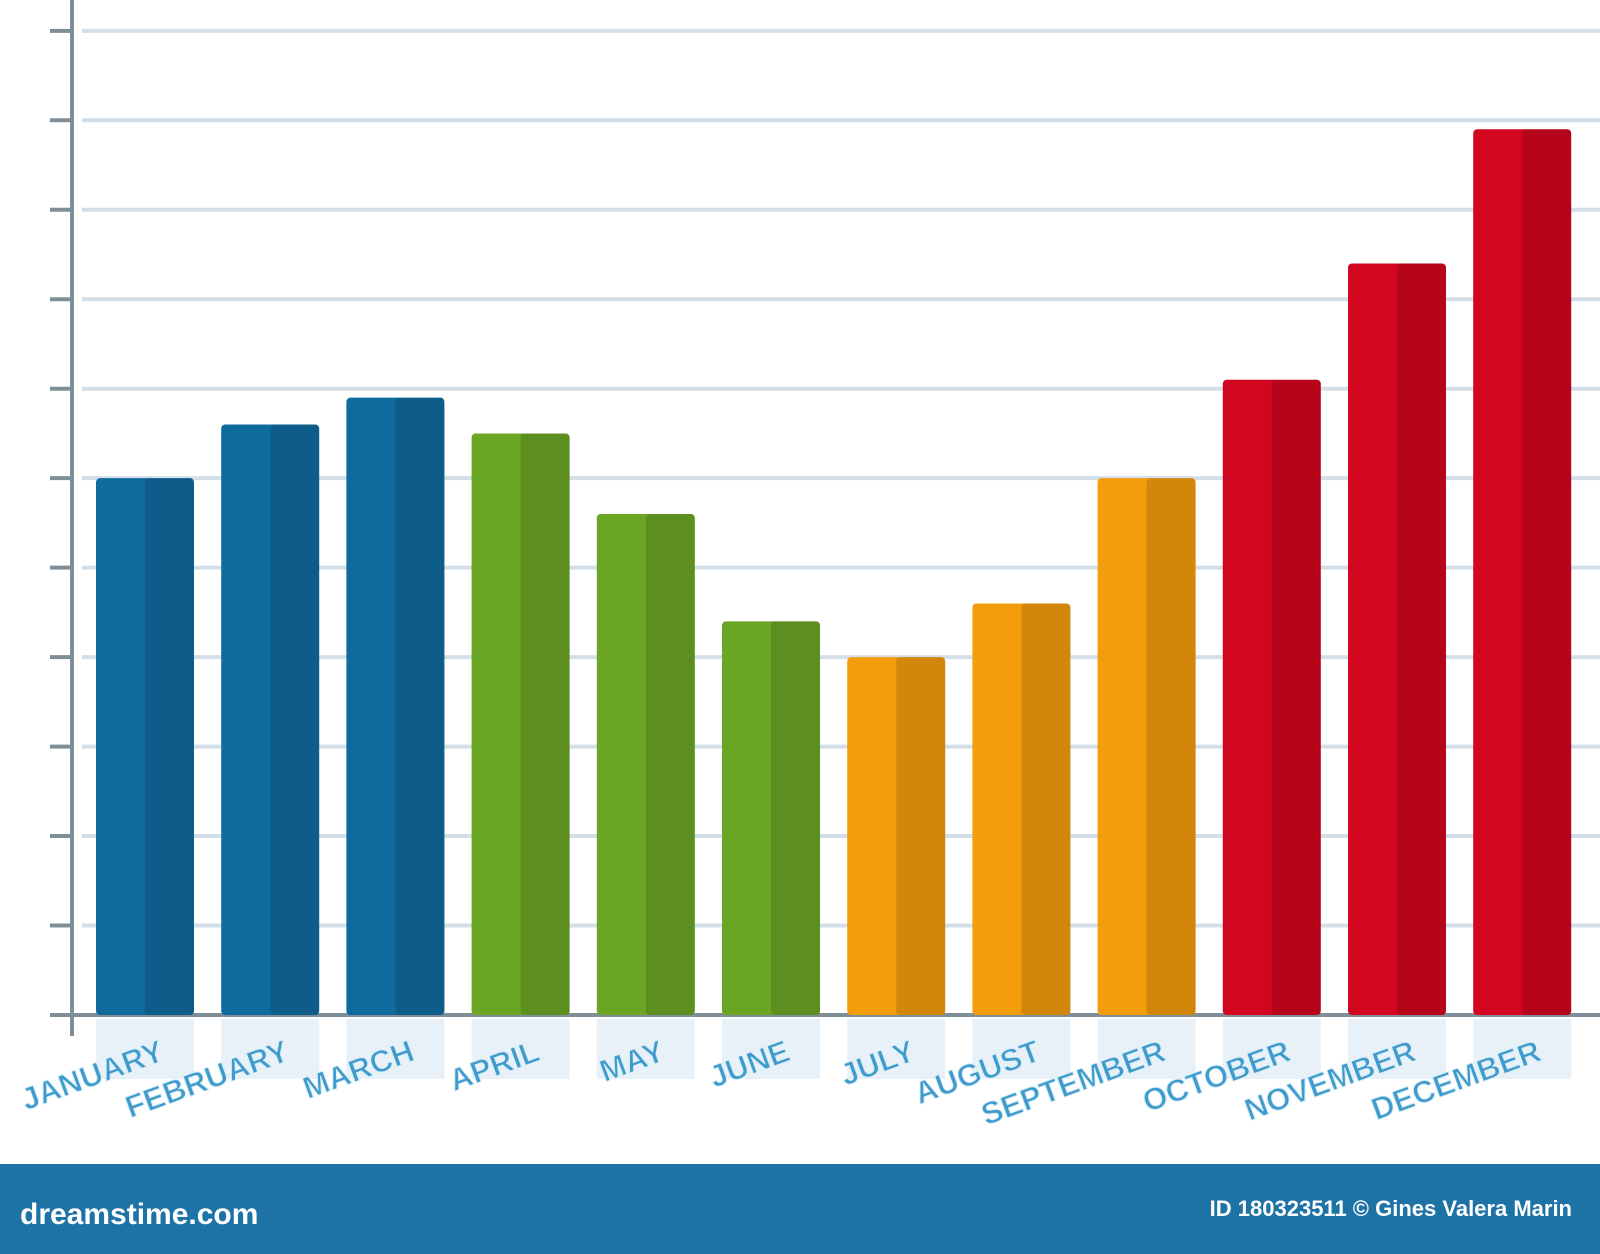 The height and width of the screenshot is (1254, 1600). Describe the element at coordinates (1391, 1208) in the screenshot. I see `footer-credit: ID 180323511 © Gines Valera Marin` at that location.